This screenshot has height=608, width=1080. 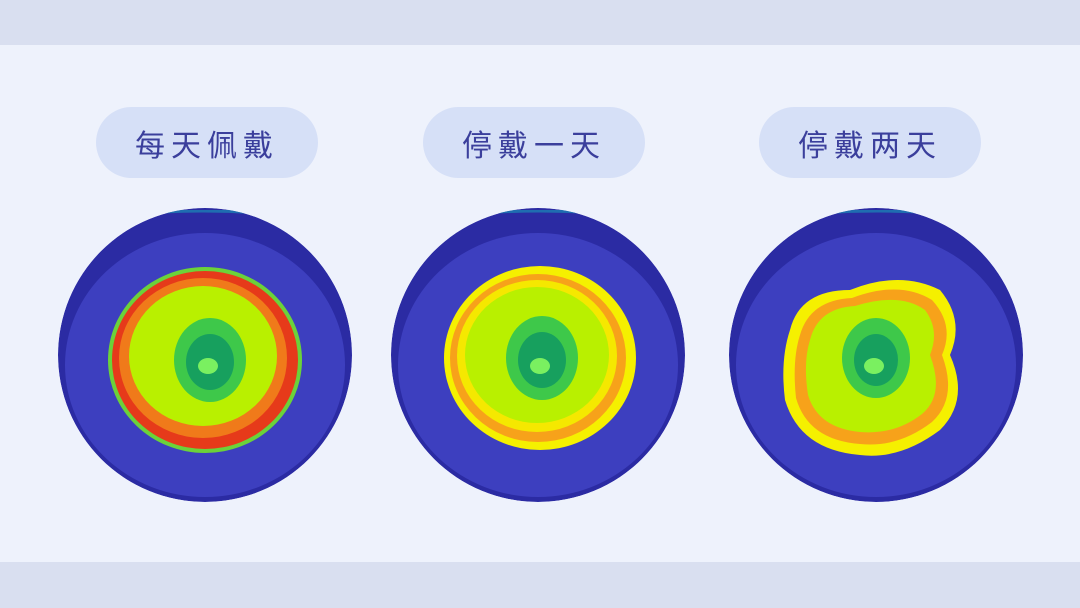 What do you see at coordinates (207, 142) in the screenshot?
I see `label-pill: 每天佩戴` at bounding box center [207, 142].